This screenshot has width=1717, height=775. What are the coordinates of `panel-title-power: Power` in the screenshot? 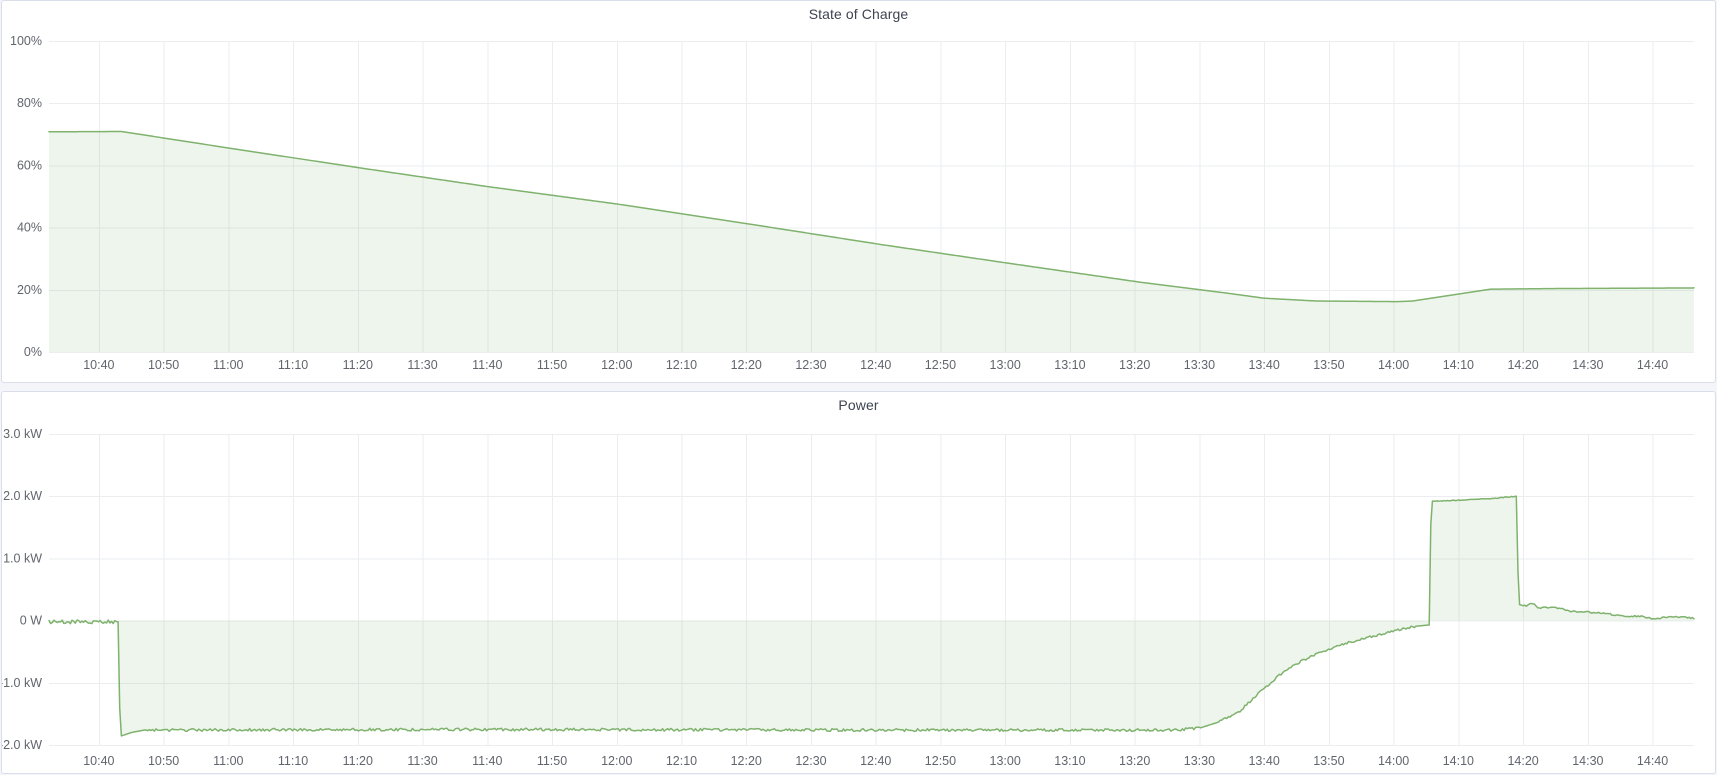 It's located at (858, 405).